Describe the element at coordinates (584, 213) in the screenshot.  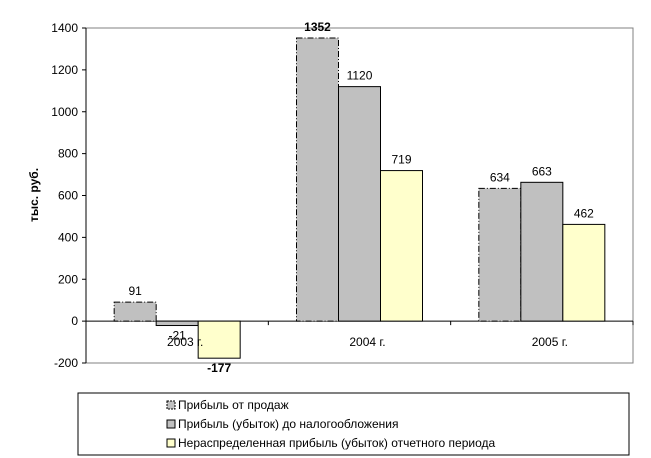
I see `data-label: 462` at that location.